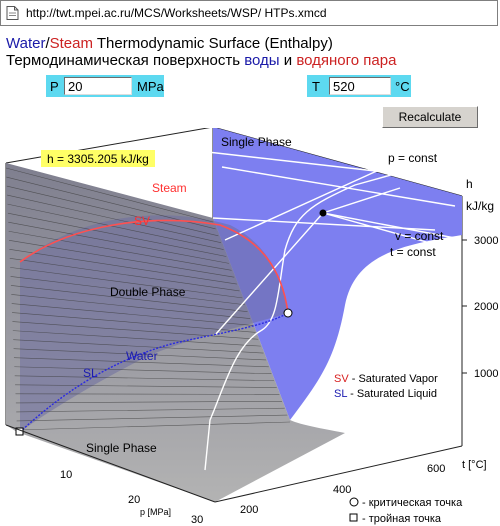 The width and height of the screenshot is (500, 526). What do you see at coordinates (486, 374) in the screenshot?
I see `h-tick-1000: 1000` at bounding box center [486, 374].